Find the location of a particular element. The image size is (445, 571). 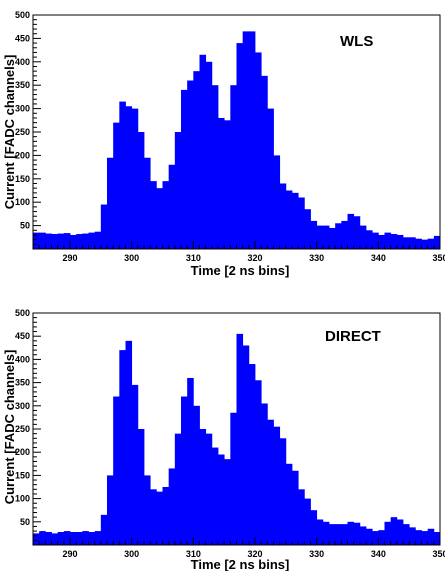

direct-x-axis-title: Time [2 ns bins] is located at coordinates (240, 564).